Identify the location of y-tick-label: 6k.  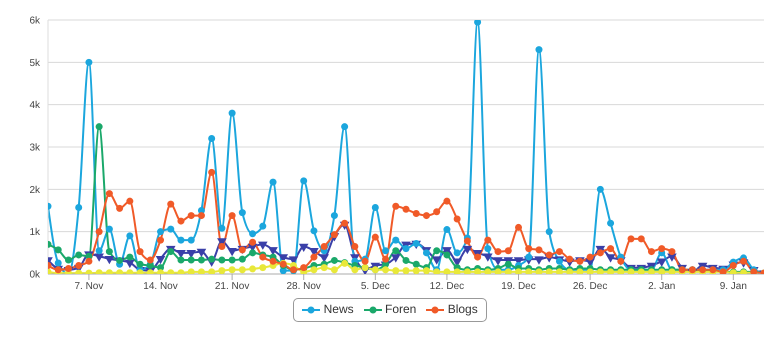
(35, 21).